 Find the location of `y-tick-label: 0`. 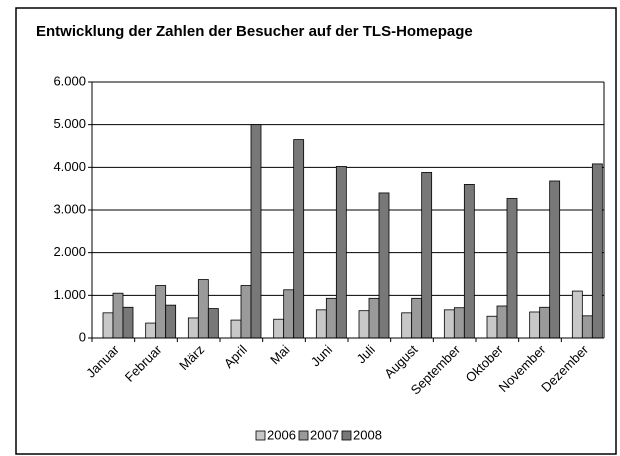

y-tick-label: 0 is located at coordinates (82, 336).